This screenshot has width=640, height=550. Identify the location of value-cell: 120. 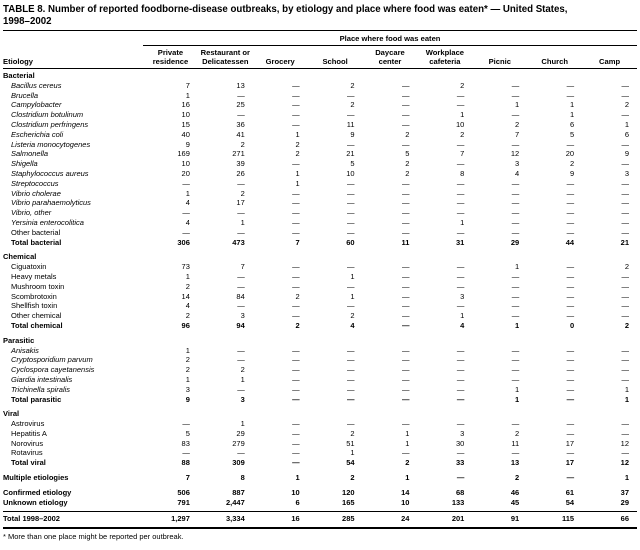
(348, 492).